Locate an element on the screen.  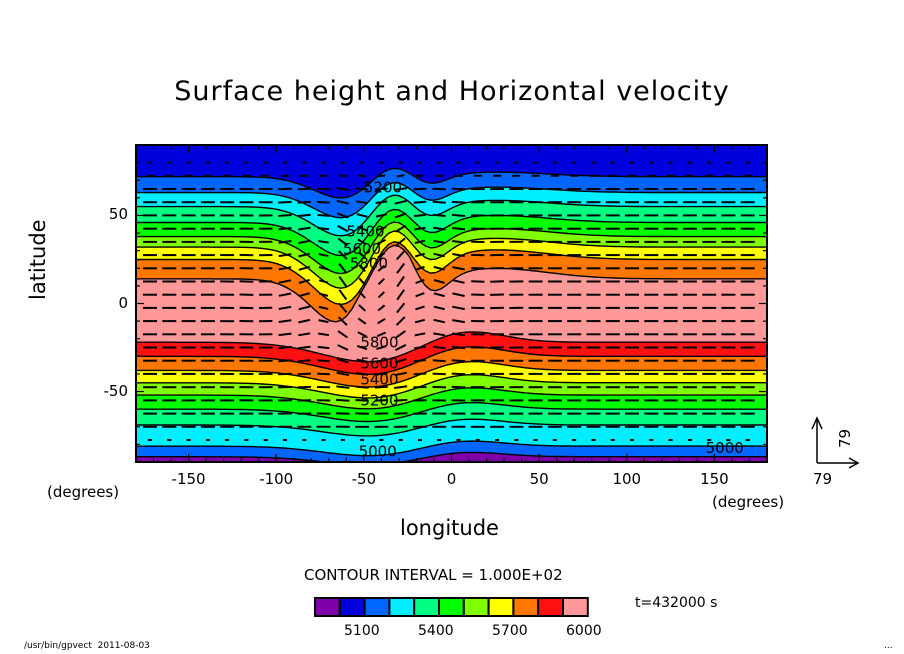
colorbar-tick-label: 5100 is located at coordinates (362, 631).